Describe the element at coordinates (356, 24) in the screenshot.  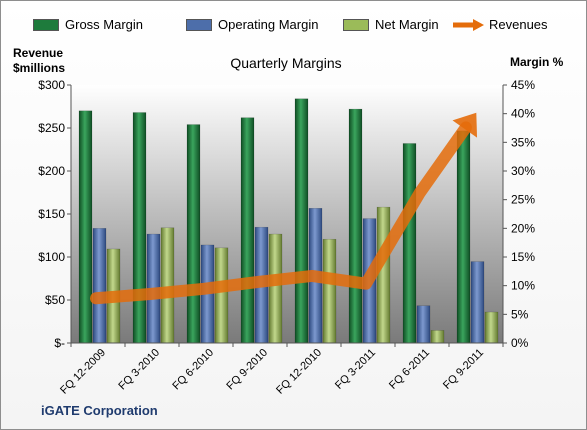
I see `legend-swatch-net` at that location.